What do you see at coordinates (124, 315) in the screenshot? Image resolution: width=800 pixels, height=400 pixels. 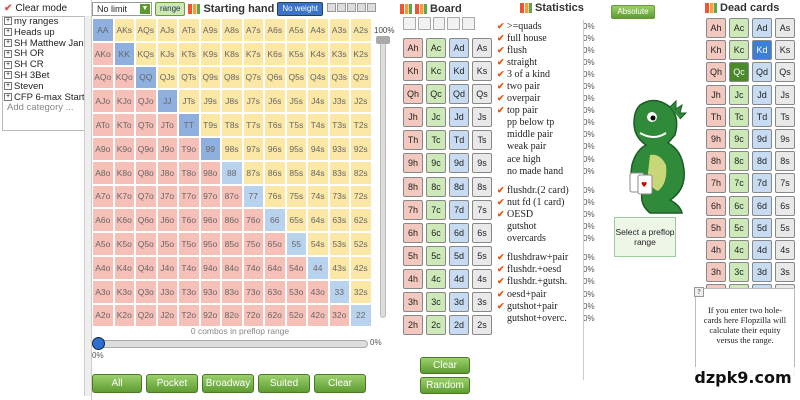 I see `hand-cell: K2o` at bounding box center [124, 315].